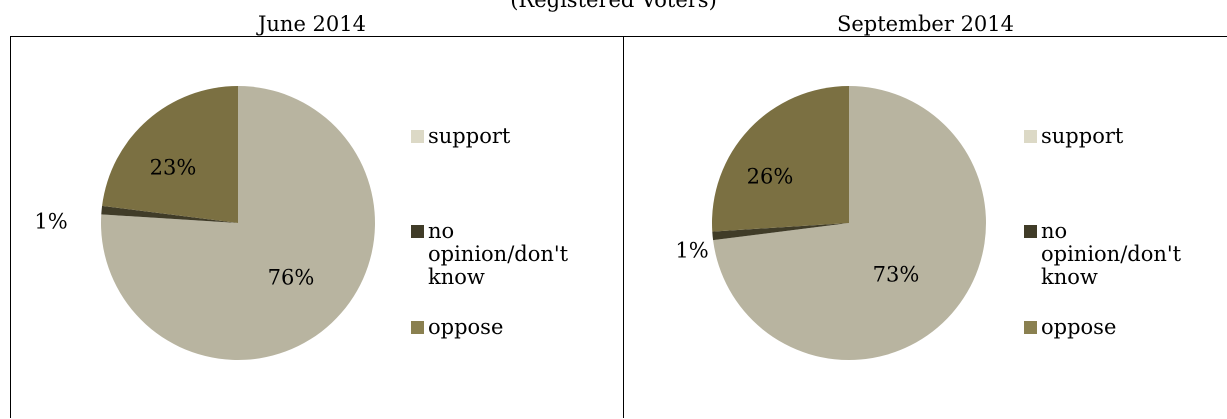  I want to click on label-support: 73%, so click(896, 275).